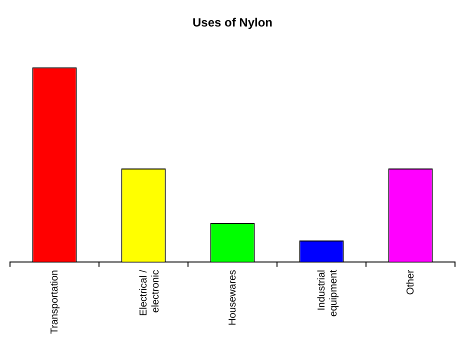  What do you see at coordinates (150, 293) in the screenshot?
I see `x-tick-label: Electrical / electronic` at bounding box center [150, 293].